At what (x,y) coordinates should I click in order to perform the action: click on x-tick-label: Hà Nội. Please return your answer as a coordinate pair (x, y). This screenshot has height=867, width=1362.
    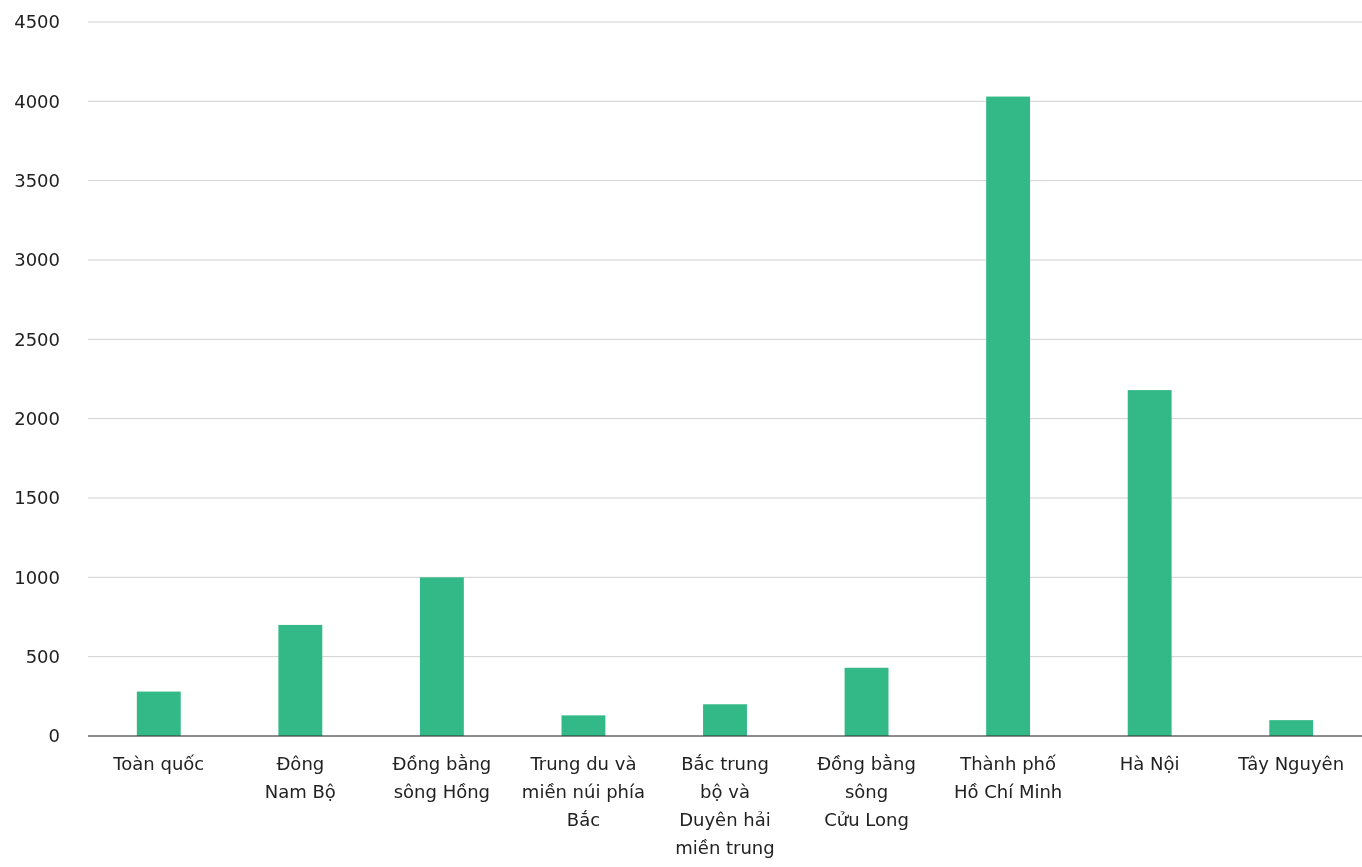
    Looking at the image, I should click on (1149, 763).